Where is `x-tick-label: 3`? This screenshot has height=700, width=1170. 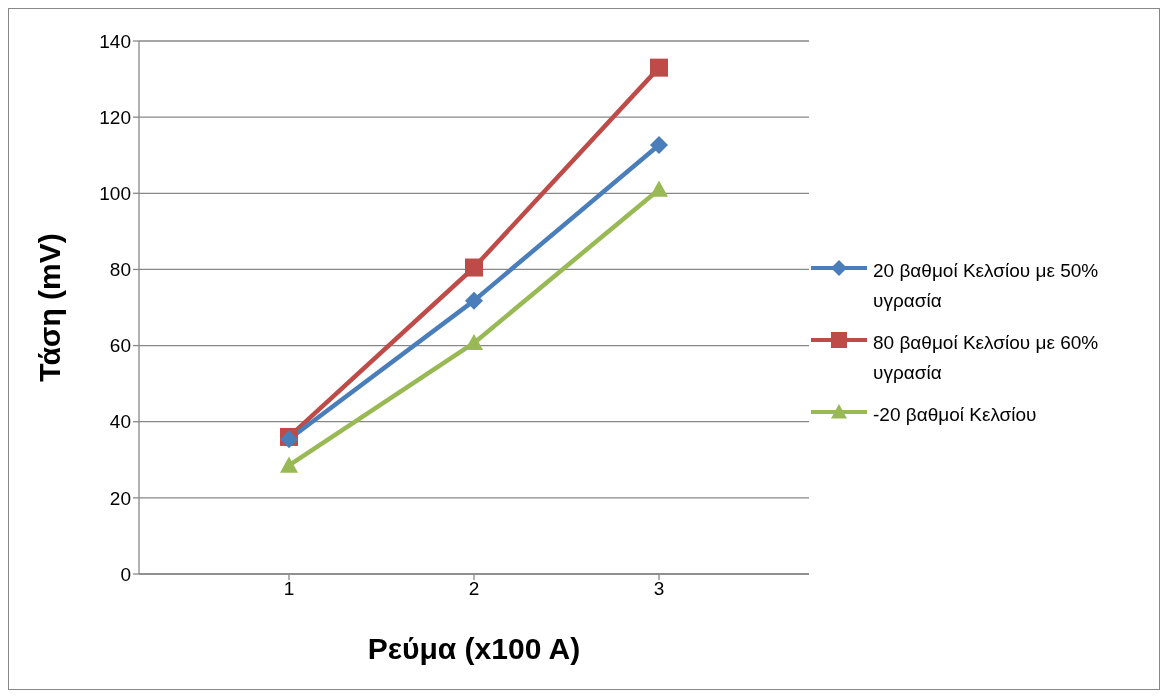 x-tick-label: 3 is located at coordinates (659, 589).